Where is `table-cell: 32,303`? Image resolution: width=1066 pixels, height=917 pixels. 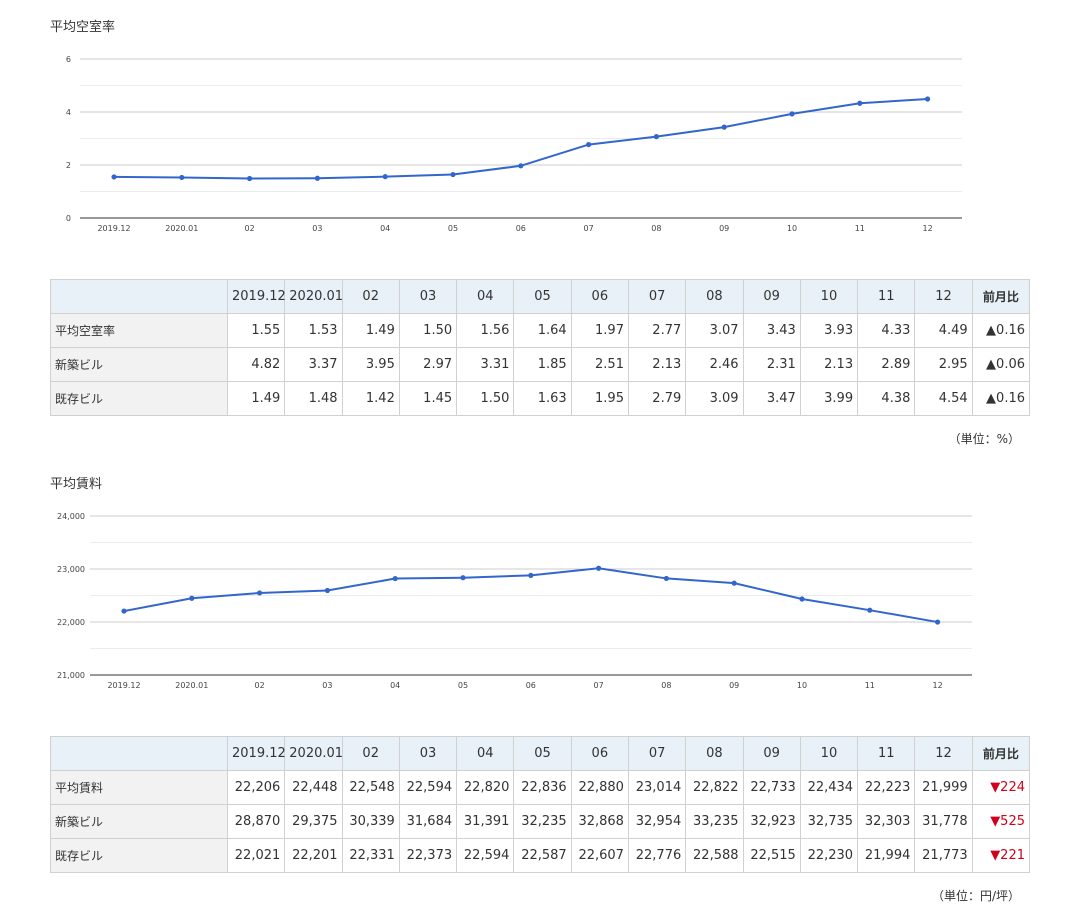
table-cell: 32,303 is located at coordinates (886, 821).